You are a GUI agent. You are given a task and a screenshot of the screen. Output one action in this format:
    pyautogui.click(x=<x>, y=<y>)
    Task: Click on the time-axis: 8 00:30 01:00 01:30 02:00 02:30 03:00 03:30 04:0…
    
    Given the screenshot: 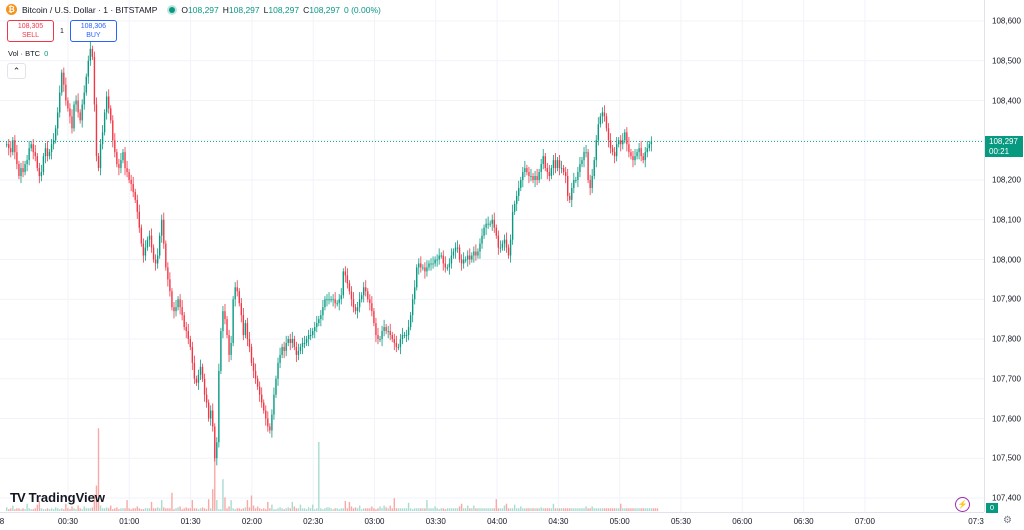 What is the action you would take?
    pyautogui.click(x=492, y=521)
    